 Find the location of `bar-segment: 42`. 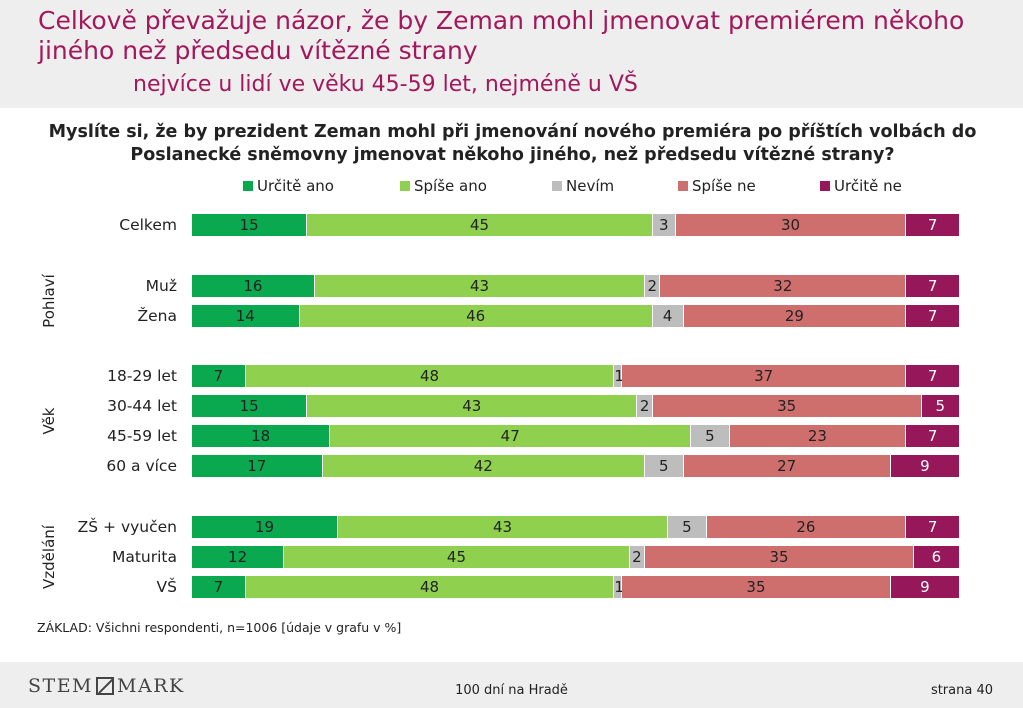

bar-segment: 42 is located at coordinates (483, 466).